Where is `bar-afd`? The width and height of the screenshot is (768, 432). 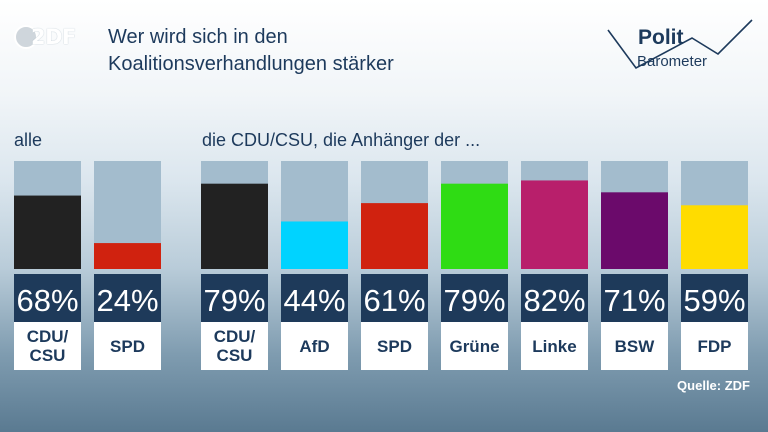
bar-afd is located at coordinates (314, 245).